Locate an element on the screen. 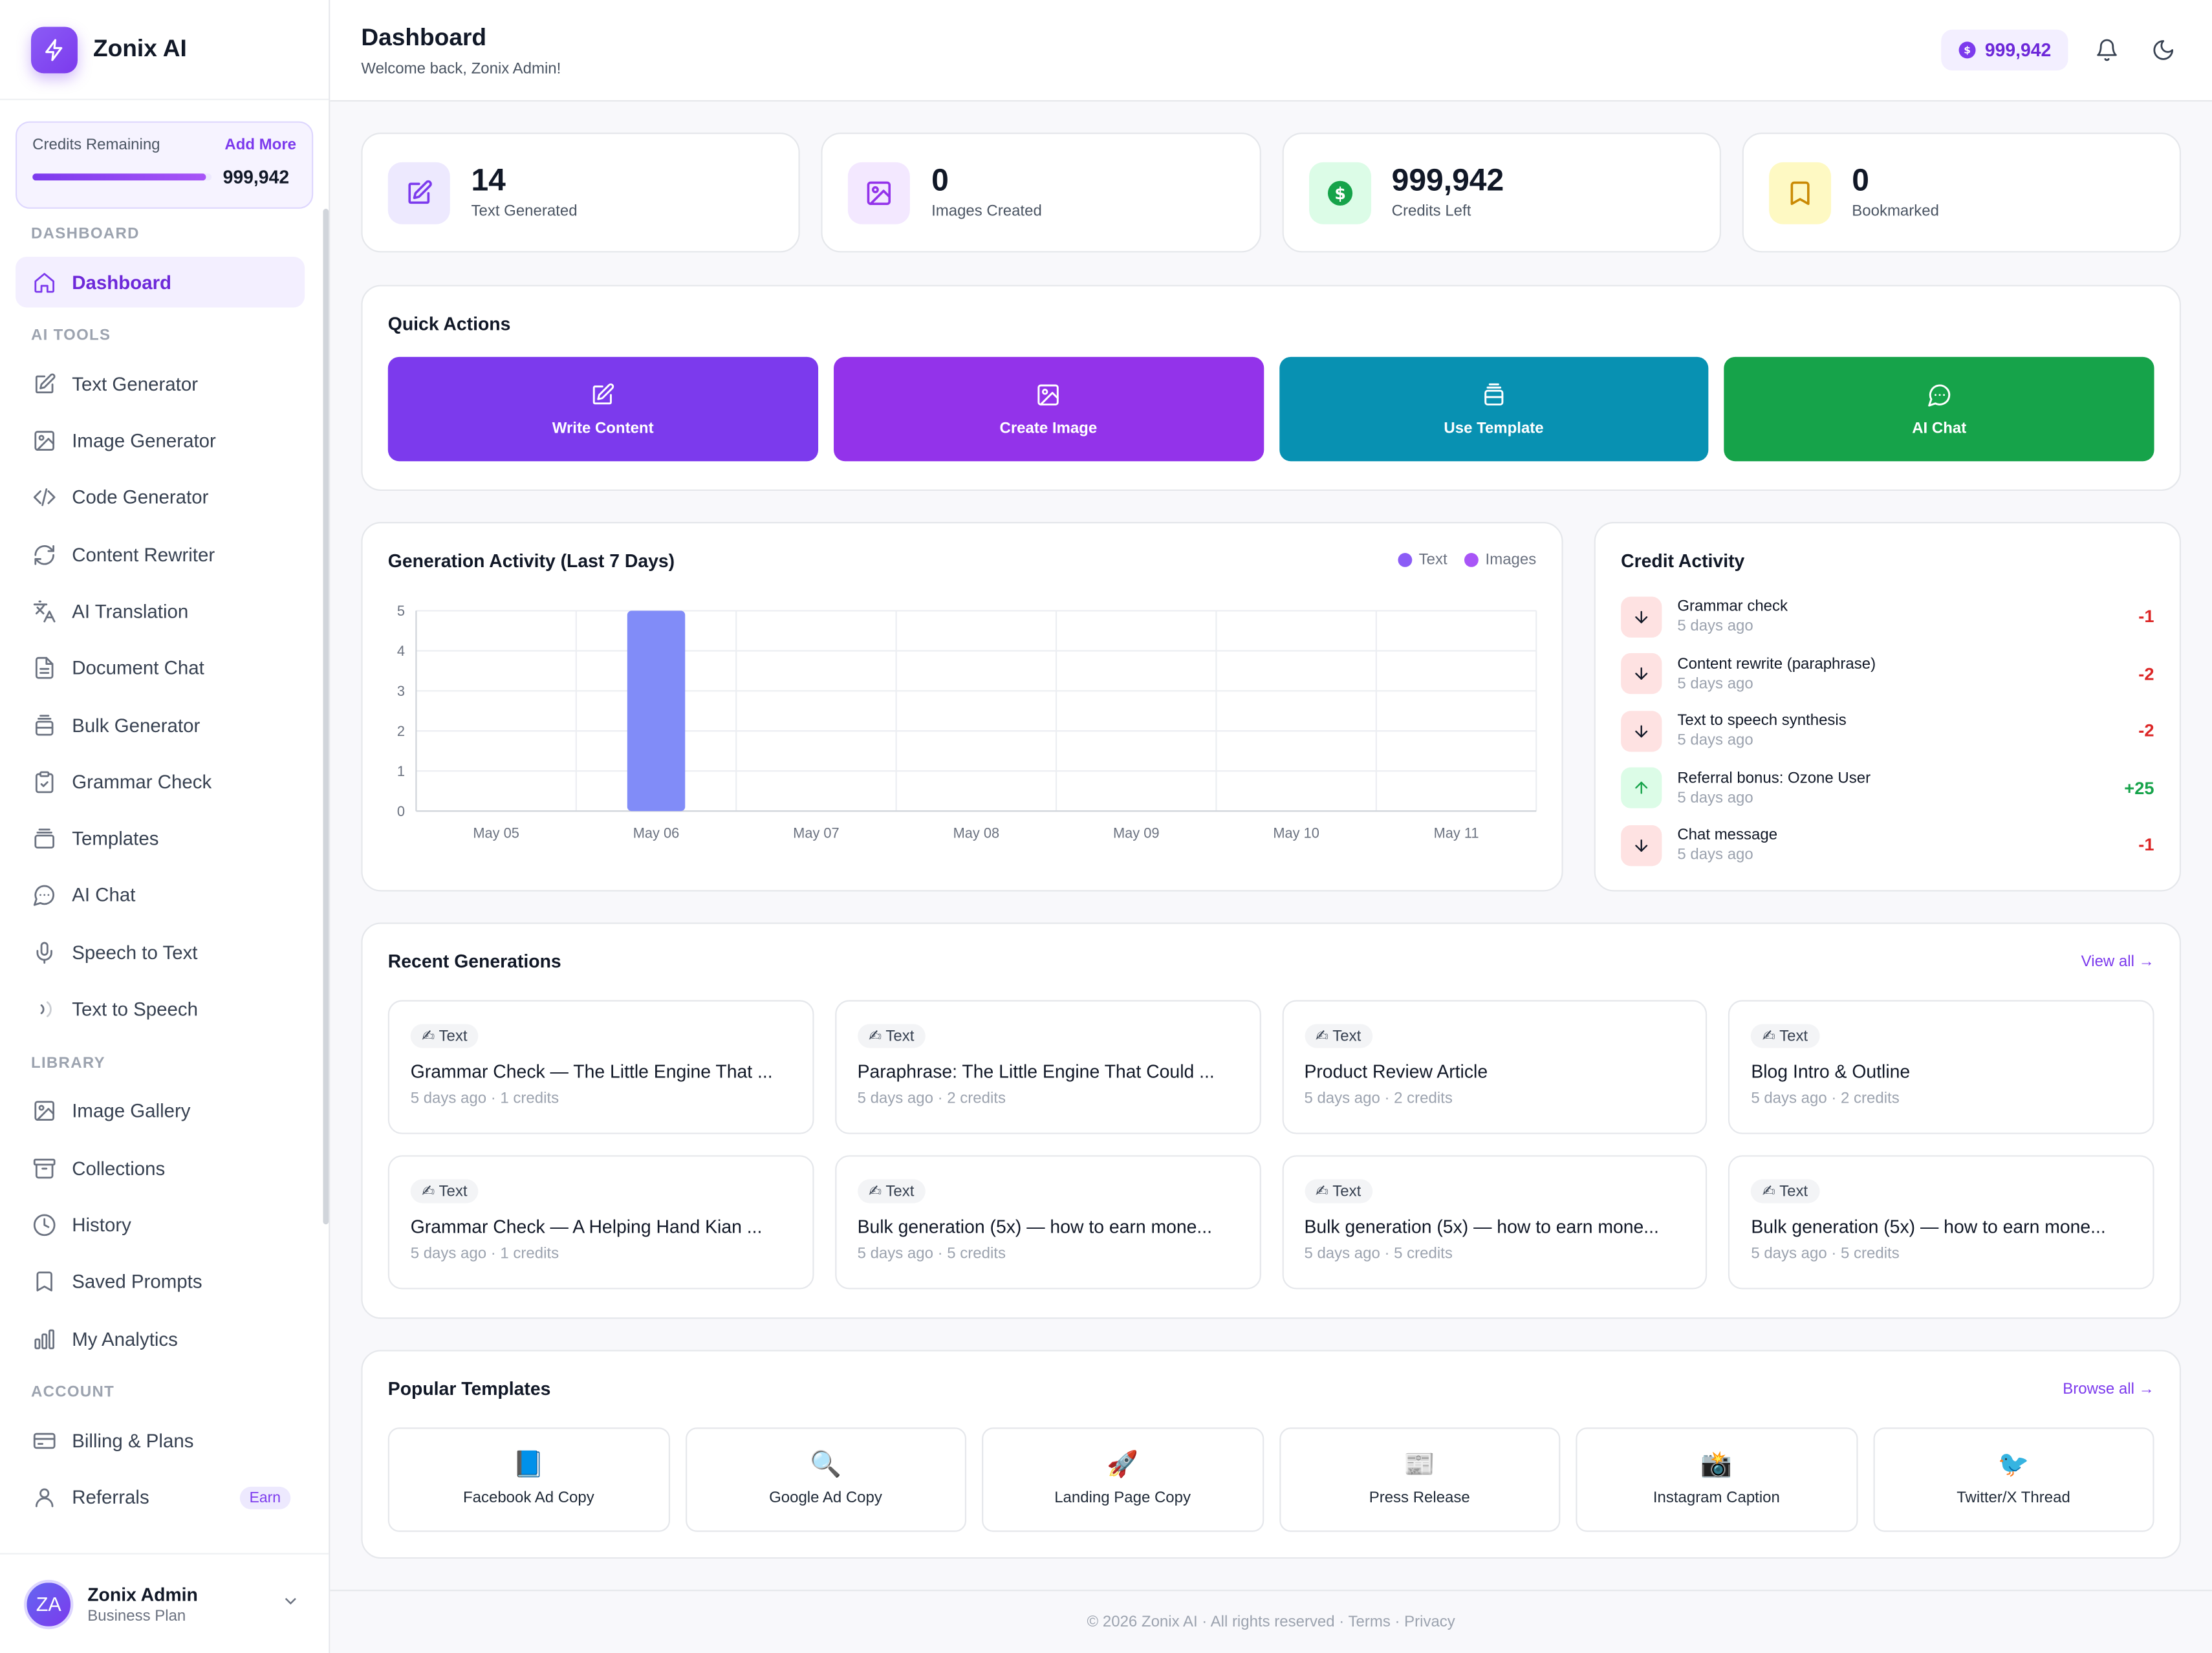  sidebar-item-label: Templates is located at coordinates (115, 839).